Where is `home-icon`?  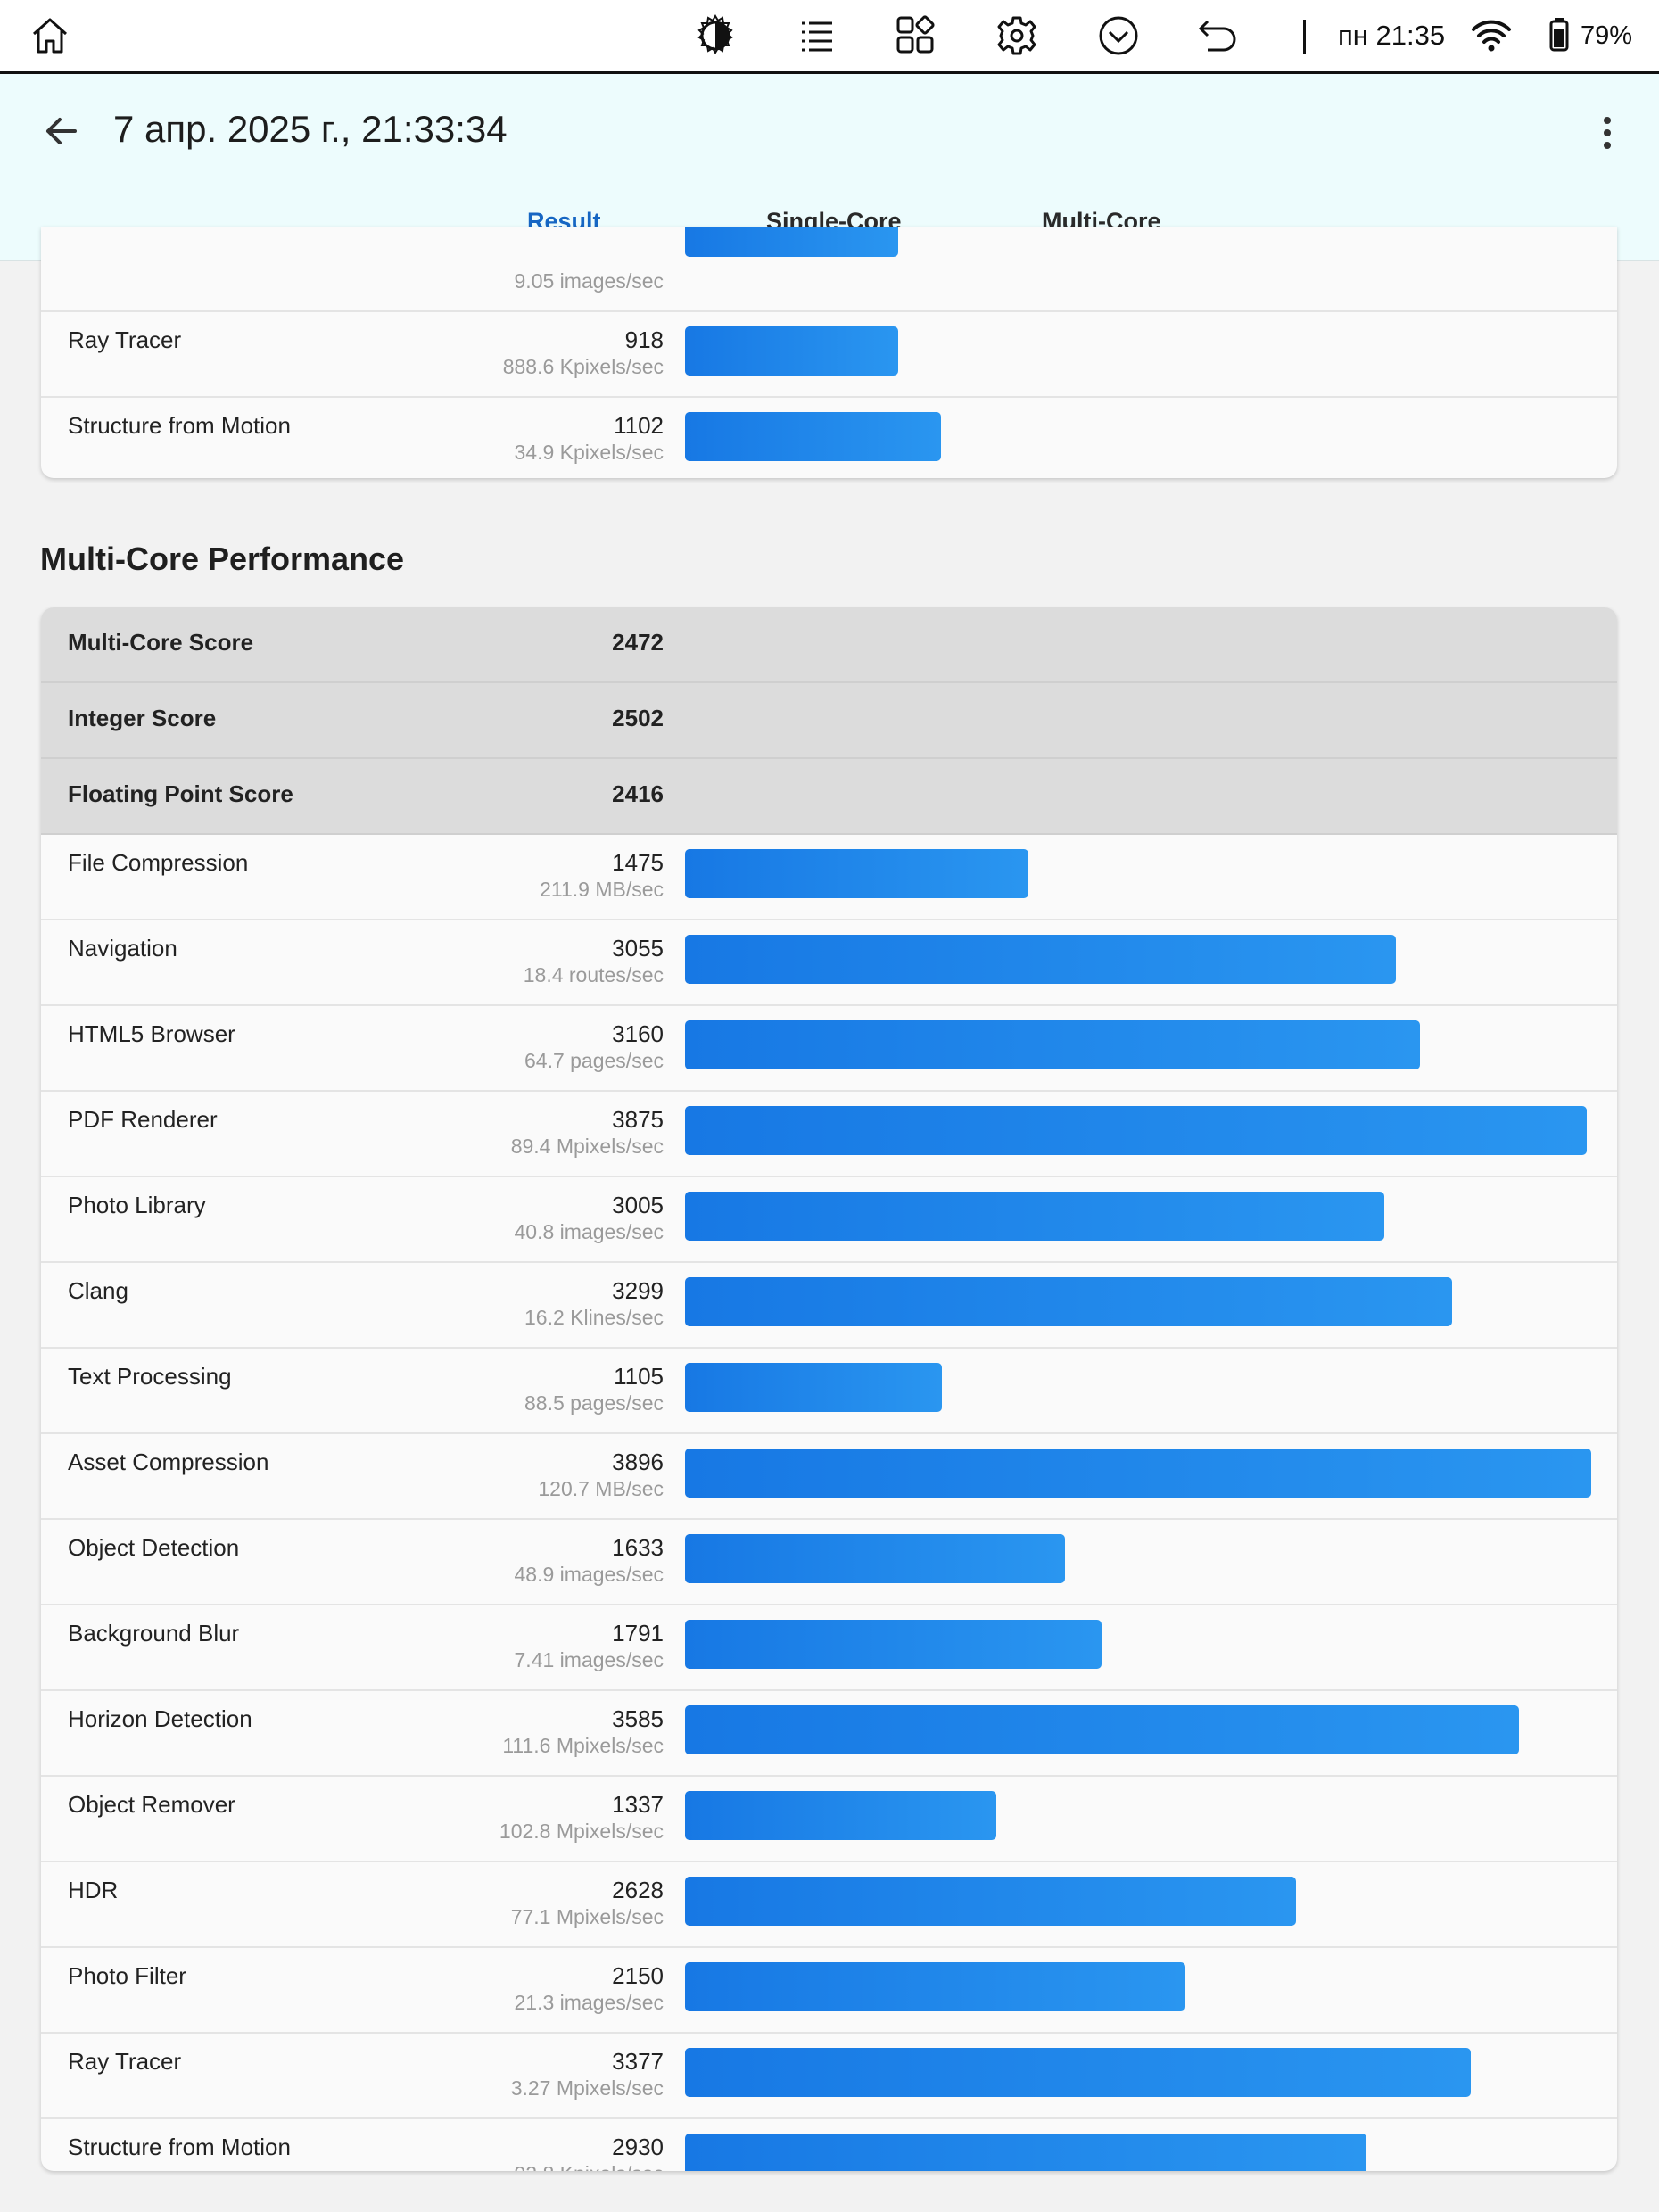 home-icon is located at coordinates (50, 36).